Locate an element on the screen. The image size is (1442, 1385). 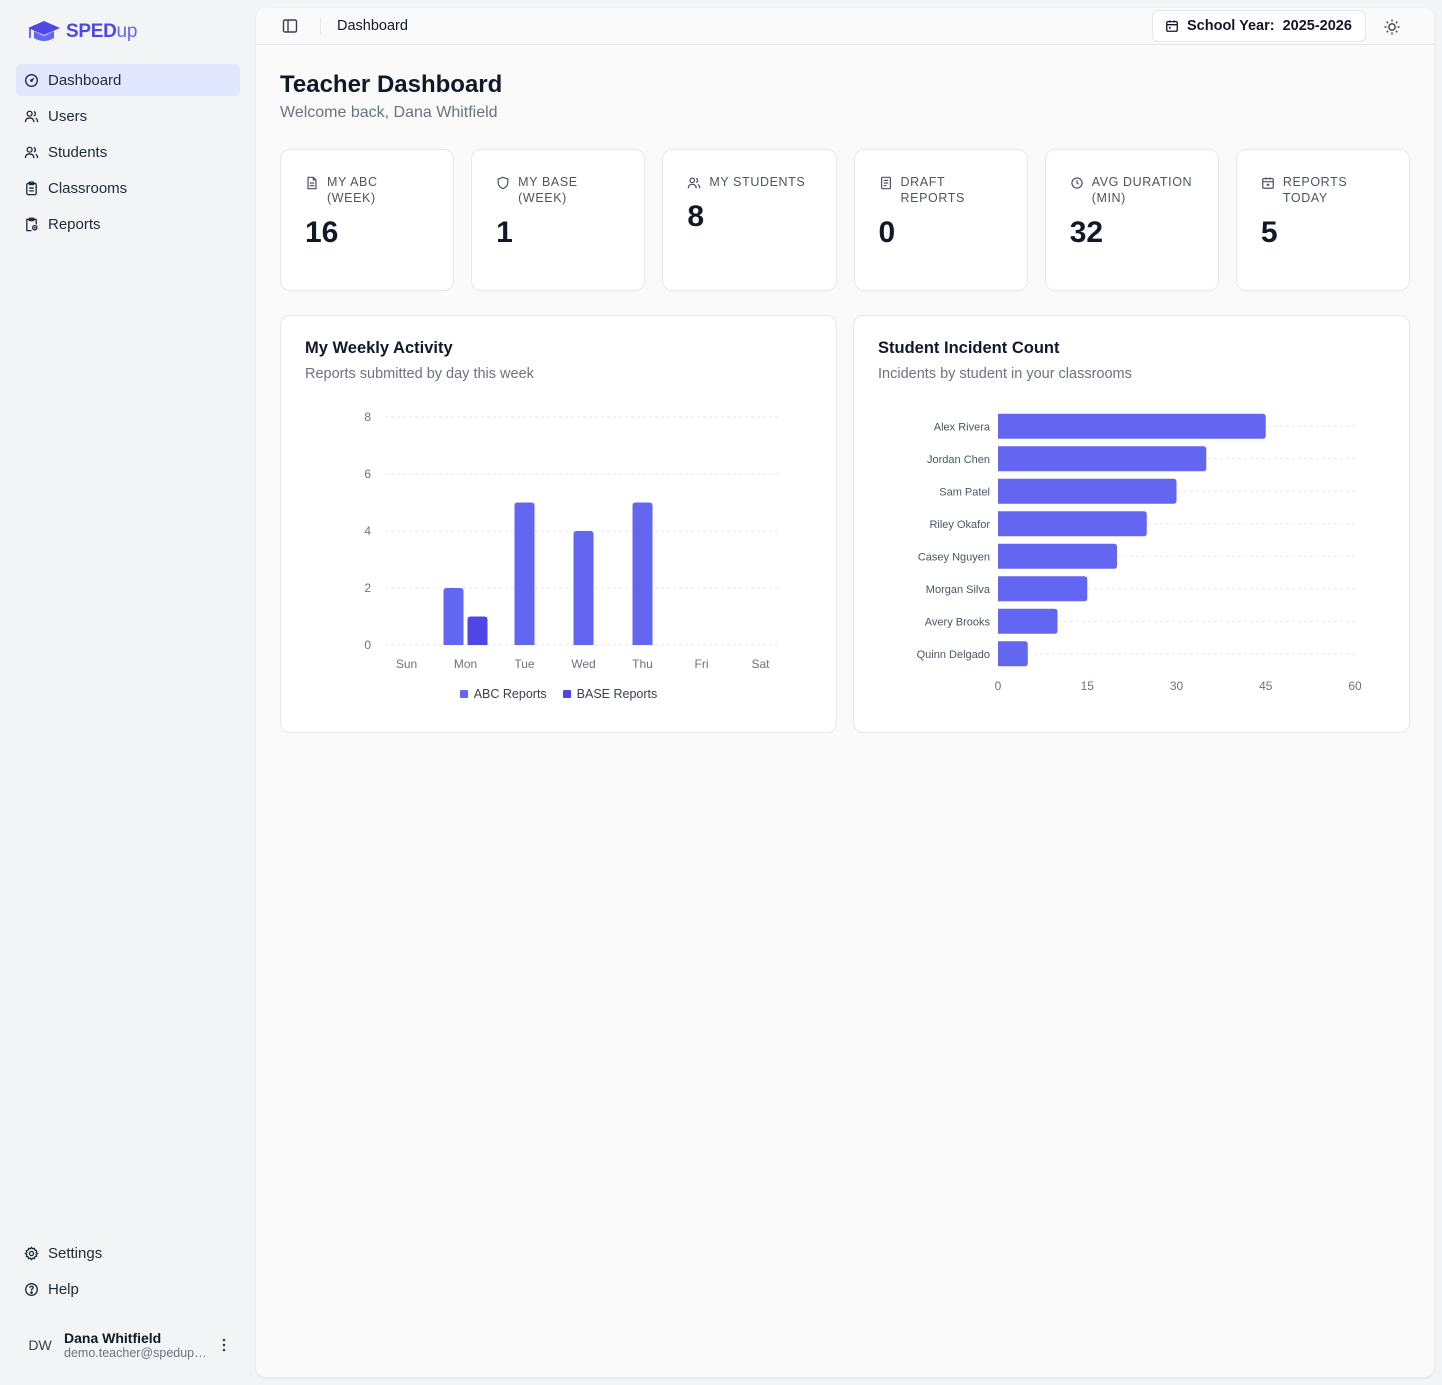
sidebar-bottom-nav: Settings Help is located at coordinates (128, 1273).